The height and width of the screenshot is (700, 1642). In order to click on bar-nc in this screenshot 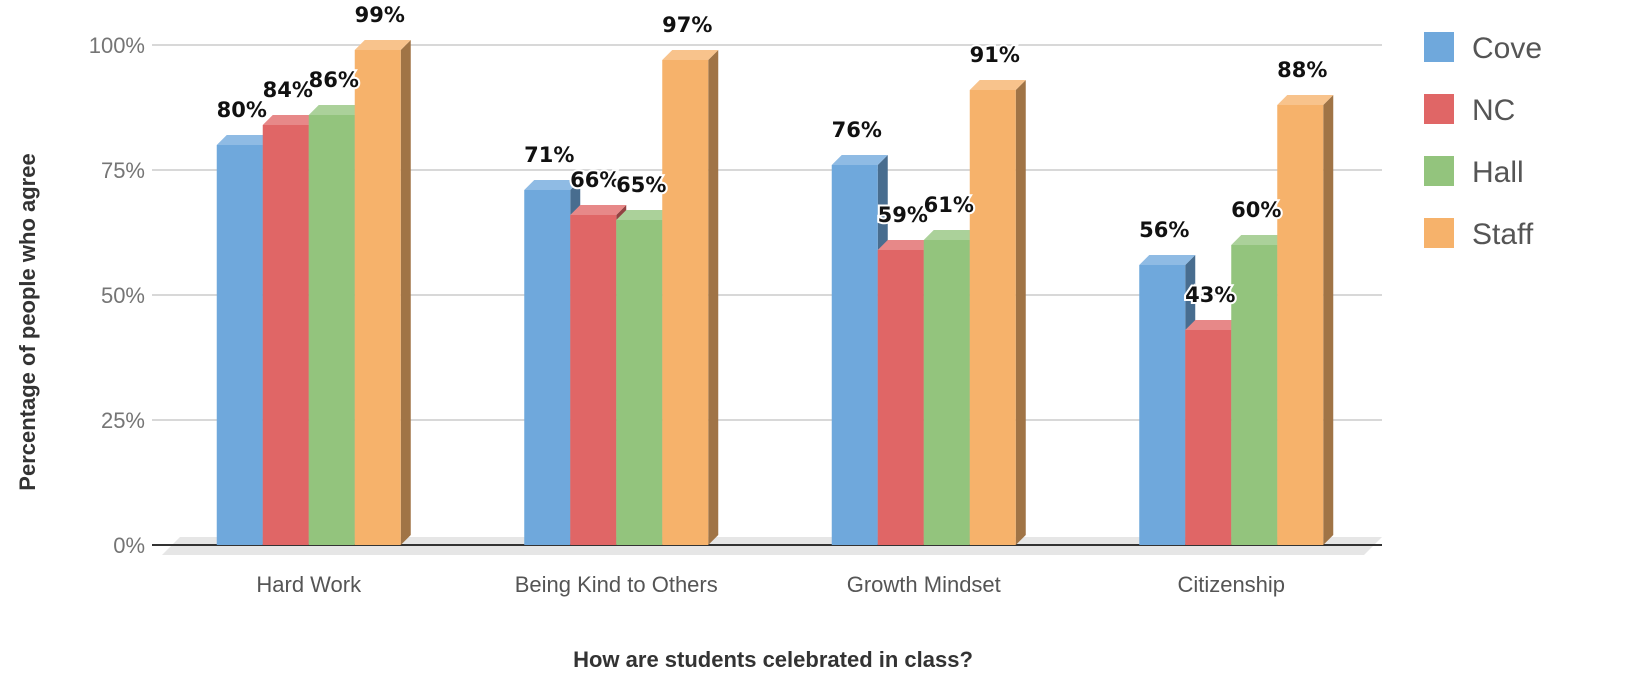, I will do `click(1213, 432)`.